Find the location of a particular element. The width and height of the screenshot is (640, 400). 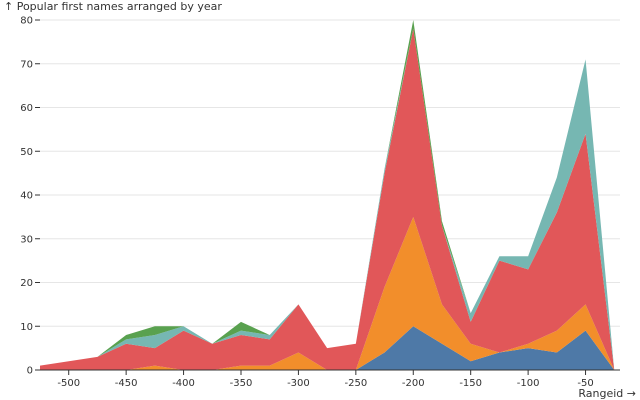

y-tick-label: 80 is located at coordinates (26, 21).